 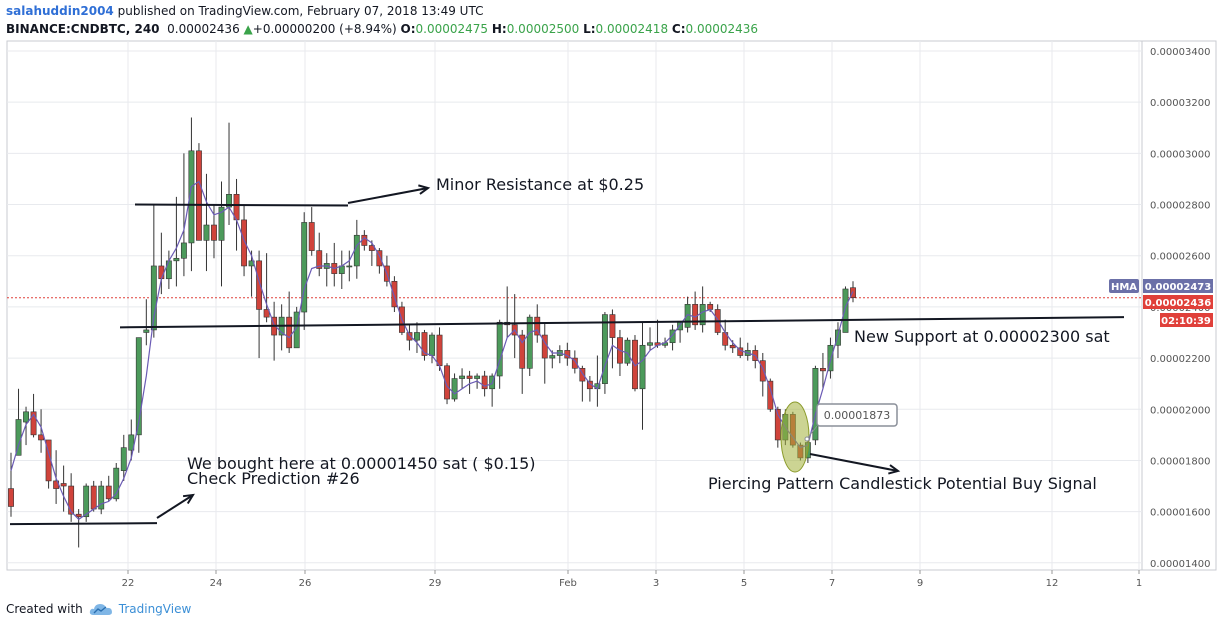 What do you see at coordinates (44, 609) in the screenshot?
I see `created-with-text: Created with` at bounding box center [44, 609].